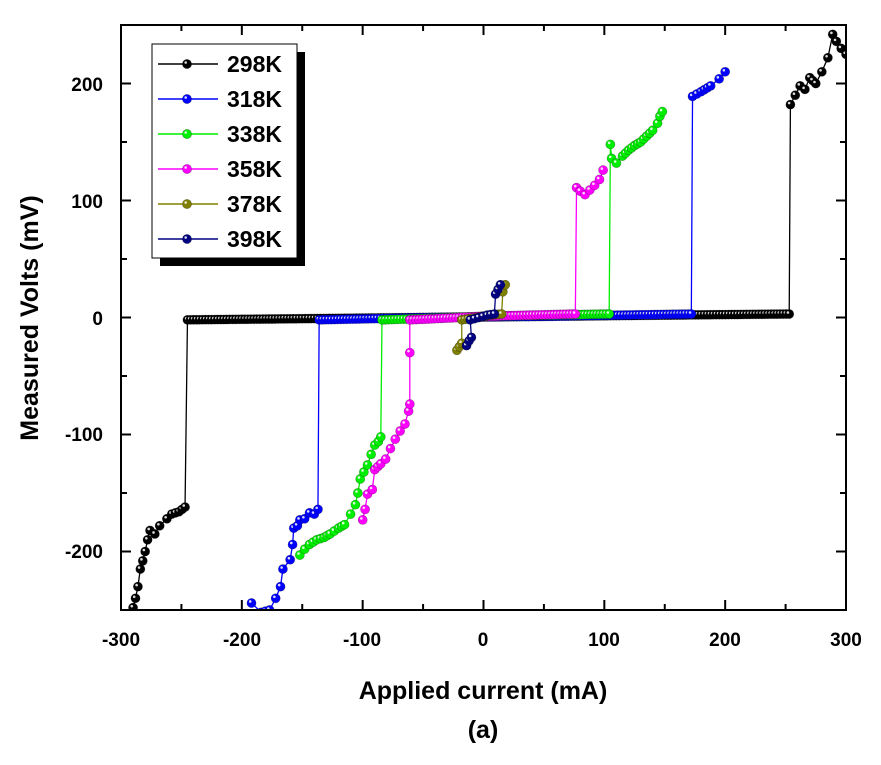 The width and height of the screenshot is (881, 765). What do you see at coordinates (220, 64) in the screenshot?
I see `legend-entry-298K: 298K` at bounding box center [220, 64].